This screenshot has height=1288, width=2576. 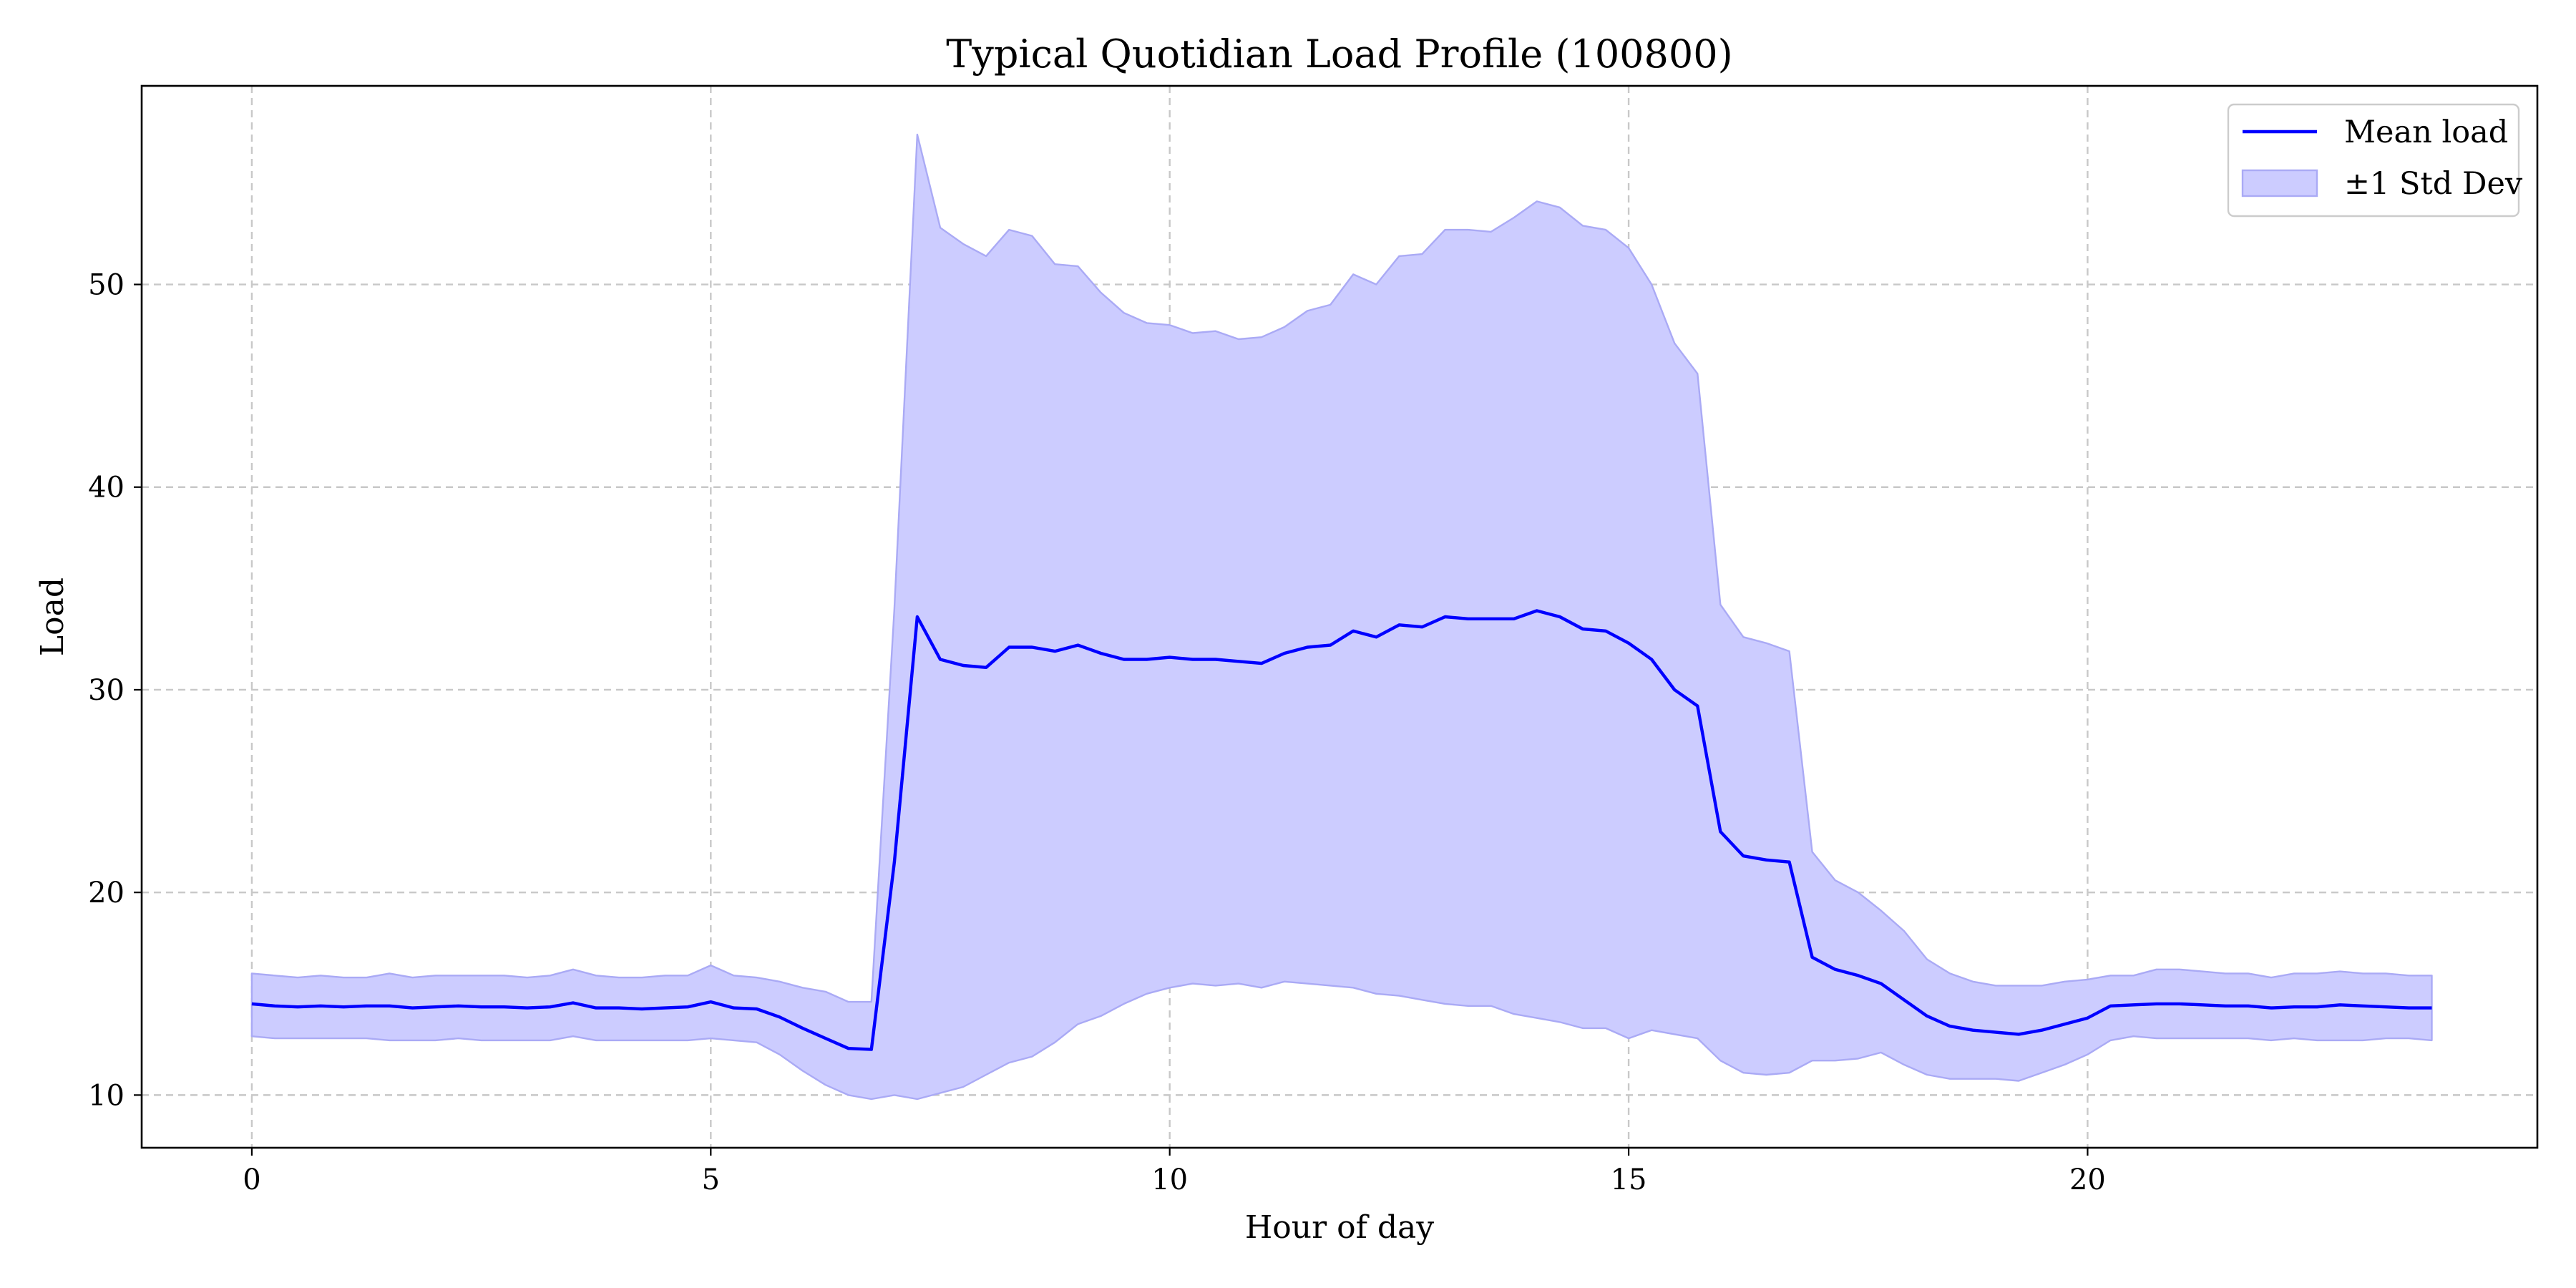 I want to click on y-tick-label: 30, so click(x=106, y=690).